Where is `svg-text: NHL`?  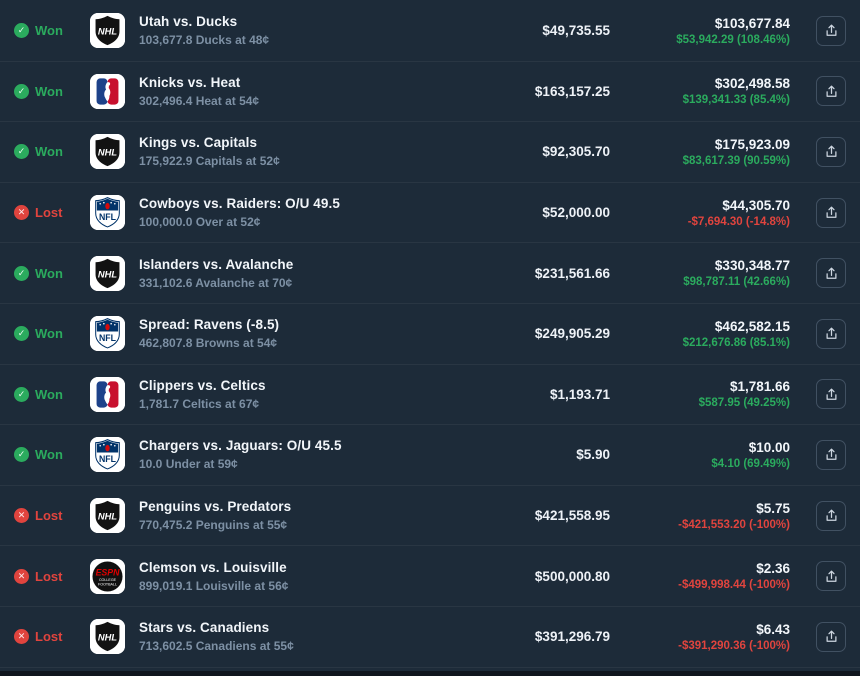
svg-text: NHL is located at coordinates (107, 638).